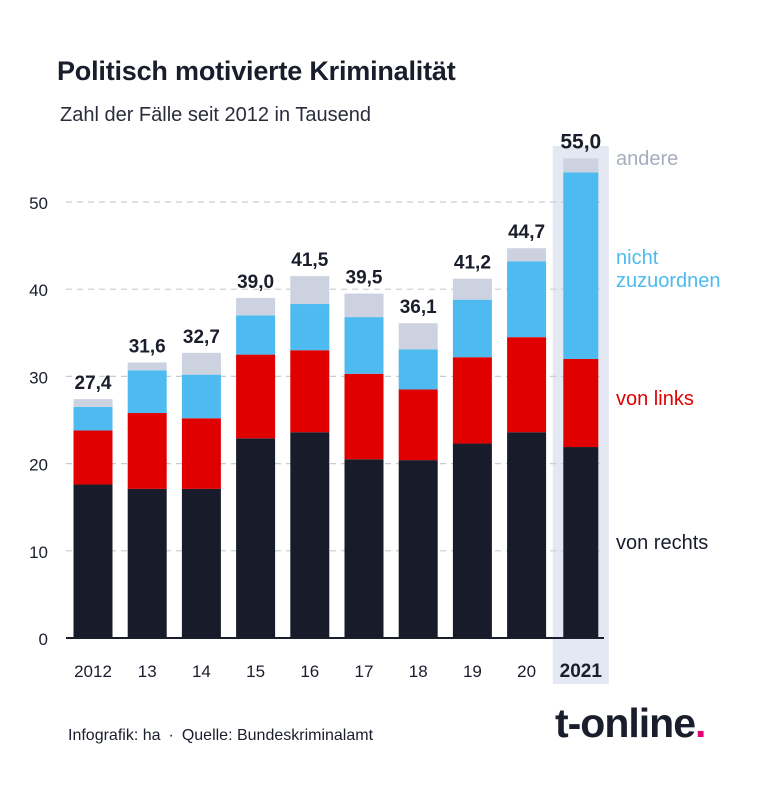 The height and width of the screenshot is (795, 768). What do you see at coordinates (38, 377) in the screenshot?
I see `y-tick-label: 30` at bounding box center [38, 377].